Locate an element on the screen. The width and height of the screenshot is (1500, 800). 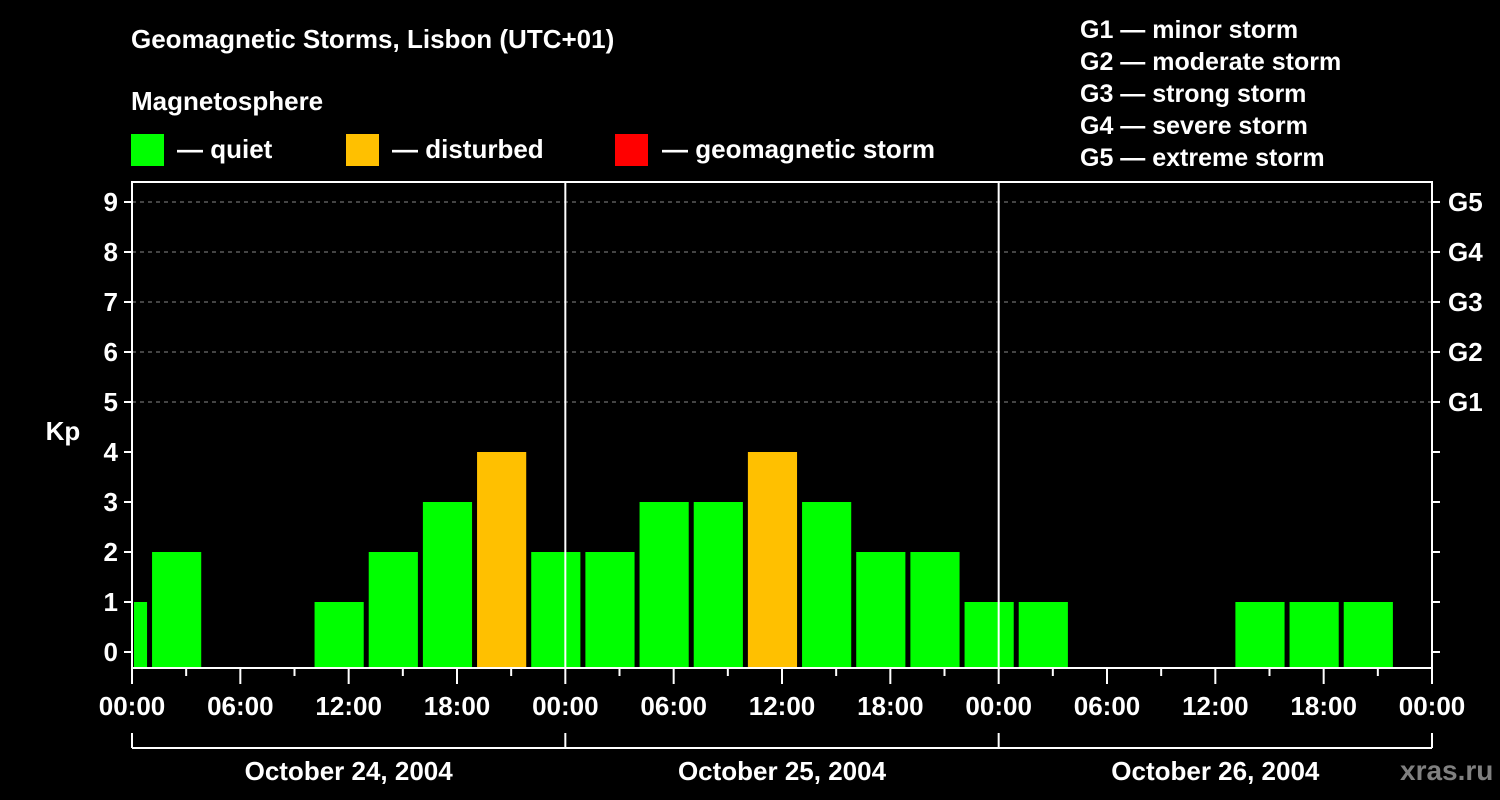
y-tick-label: 0 is located at coordinates (111, 652).